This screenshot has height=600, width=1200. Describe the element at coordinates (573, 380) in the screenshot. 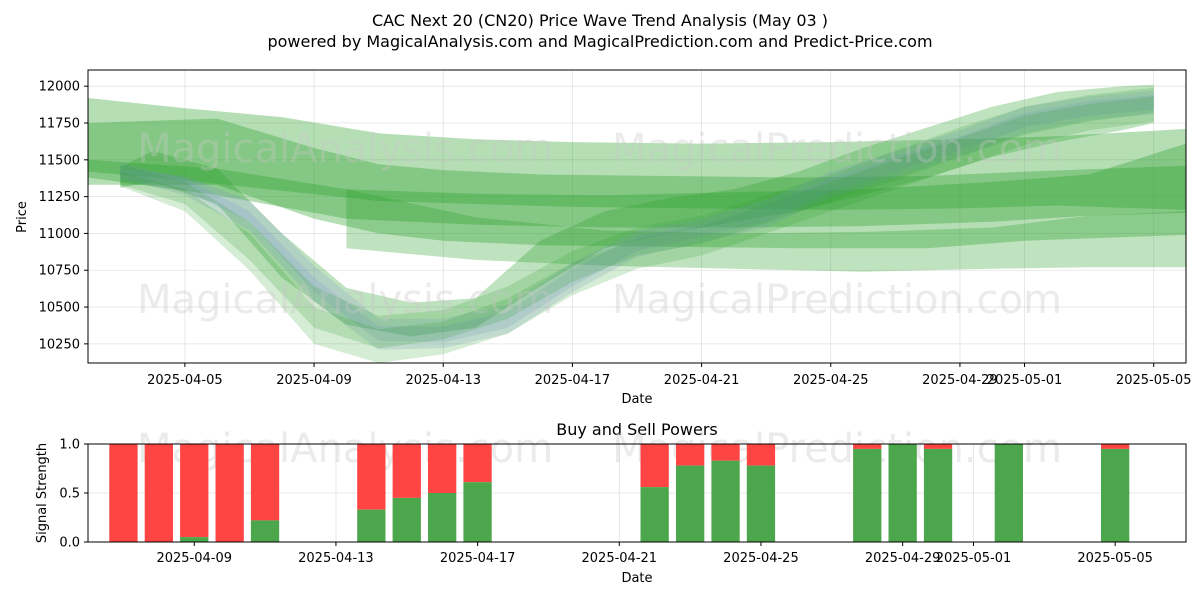

I see `price-x-tick-label: 2025-04-17` at that location.